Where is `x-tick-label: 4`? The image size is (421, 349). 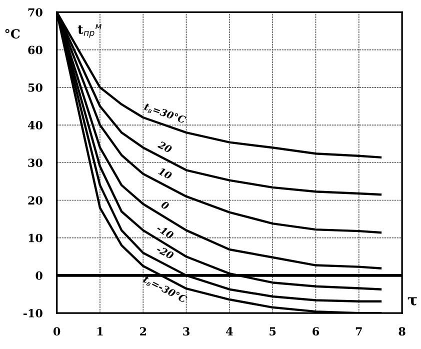
x-tick-label: 4 is located at coordinates (229, 331).